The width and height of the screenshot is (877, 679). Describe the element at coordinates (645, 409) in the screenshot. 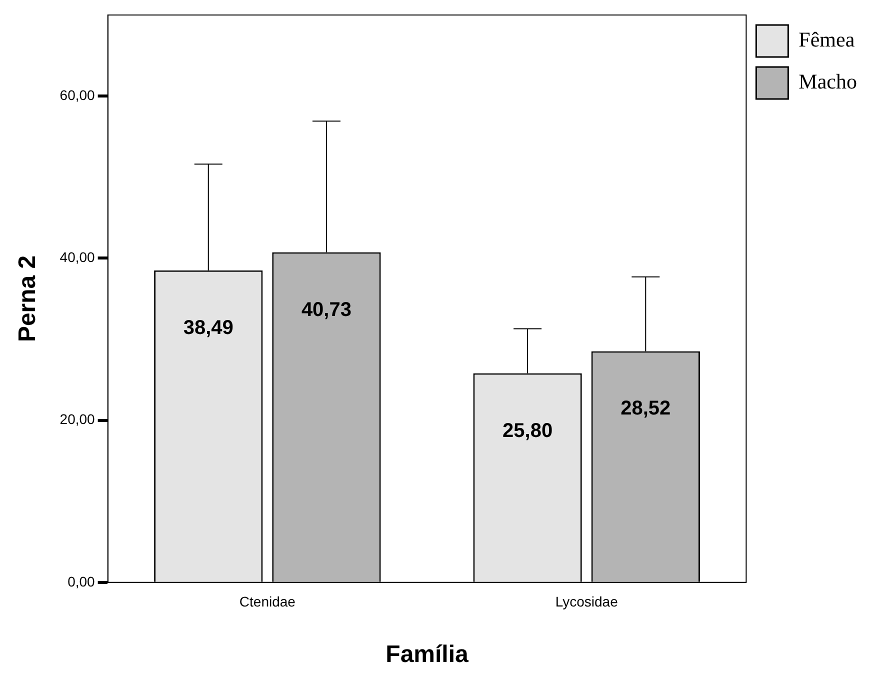

I see `data-label: 28,52` at that location.